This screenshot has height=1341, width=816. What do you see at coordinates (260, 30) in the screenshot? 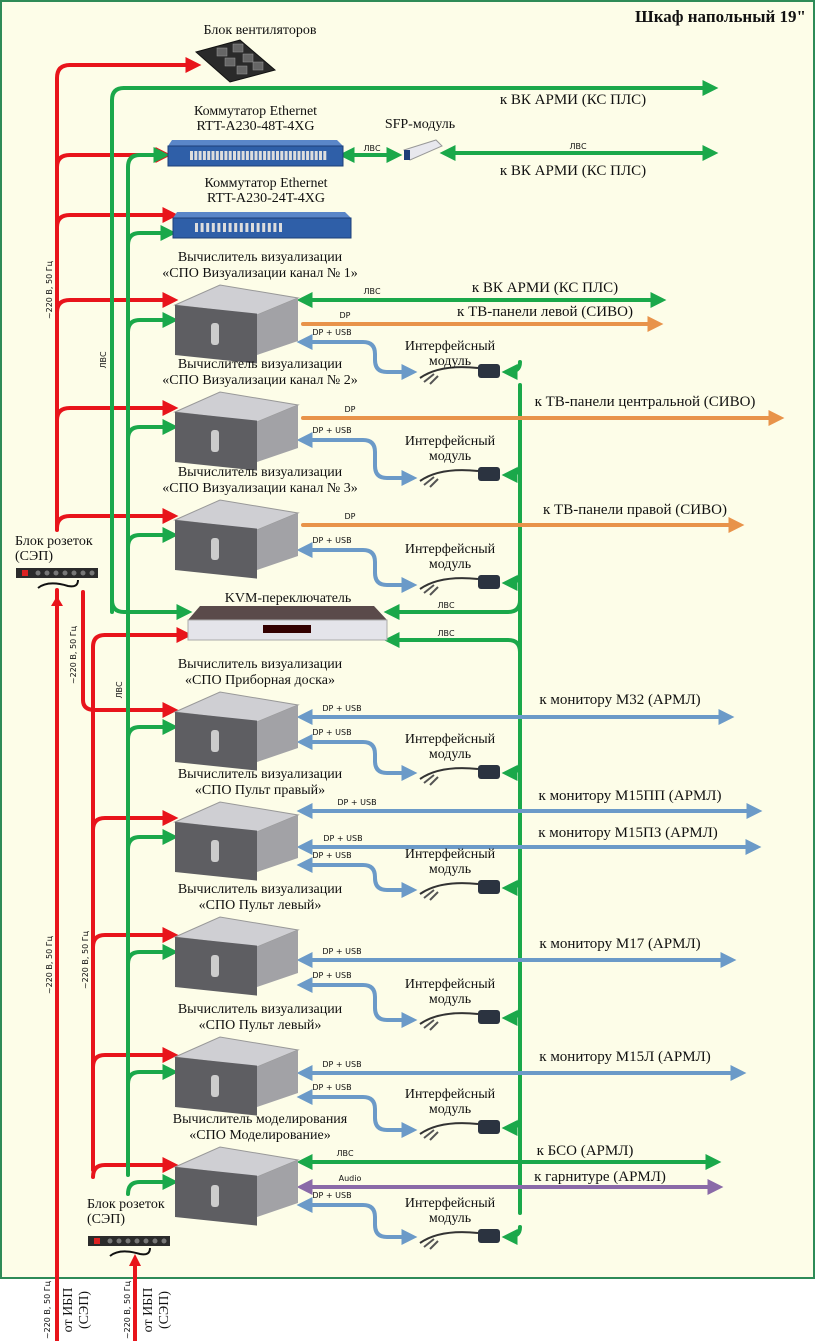
I see `fan-block-label: Блок вентиляторов` at bounding box center [260, 30].